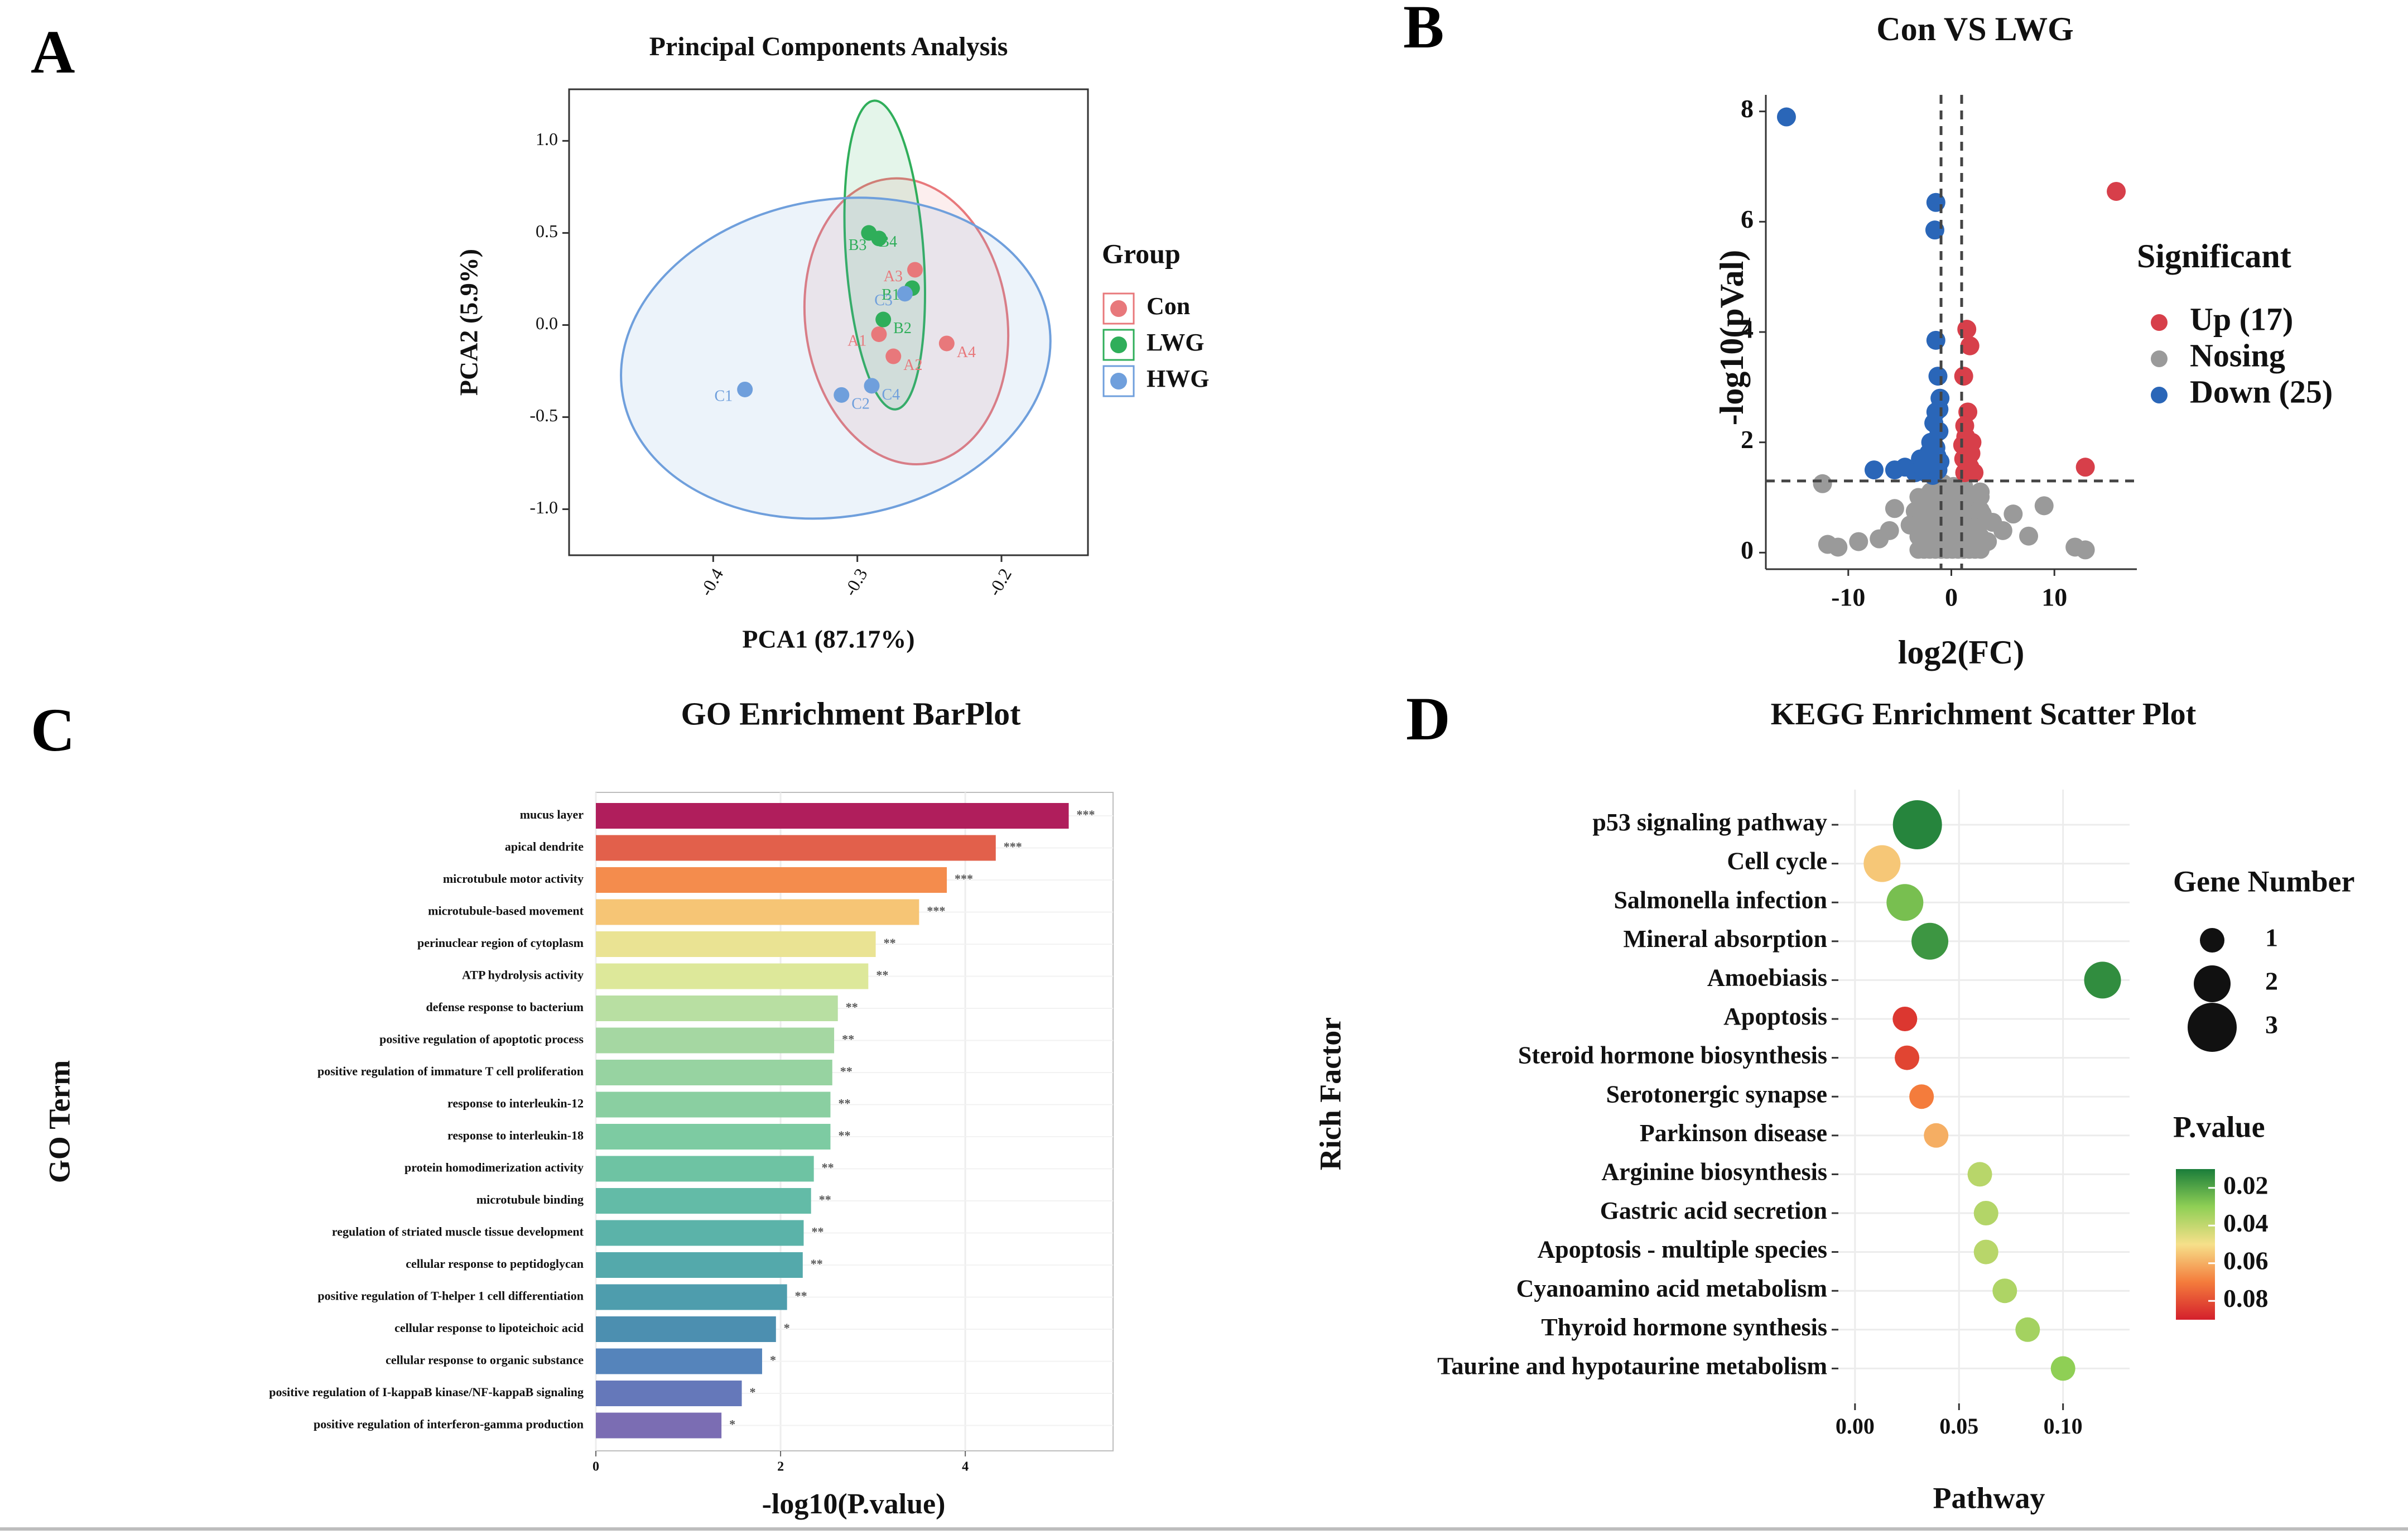 The width and height of the screenshot is (2408, 1534). I want to click on pca-point-label-c3: C3, so click(883, 301).